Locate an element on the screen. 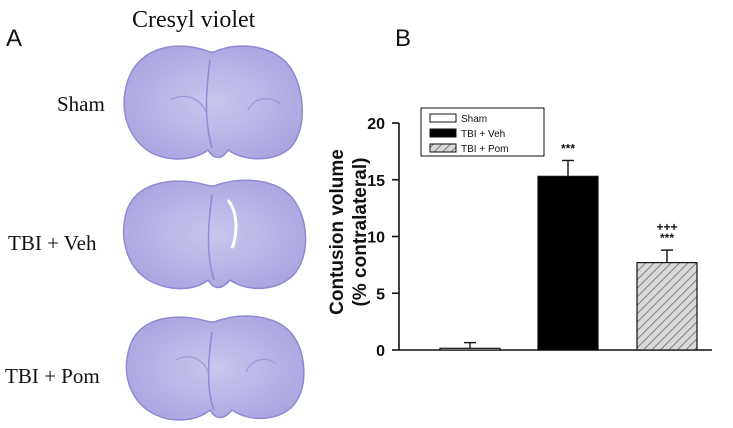 The image size is (733, 428). row-label-tbi-veh: TBI + Veh is located at coordinates (52, 243).